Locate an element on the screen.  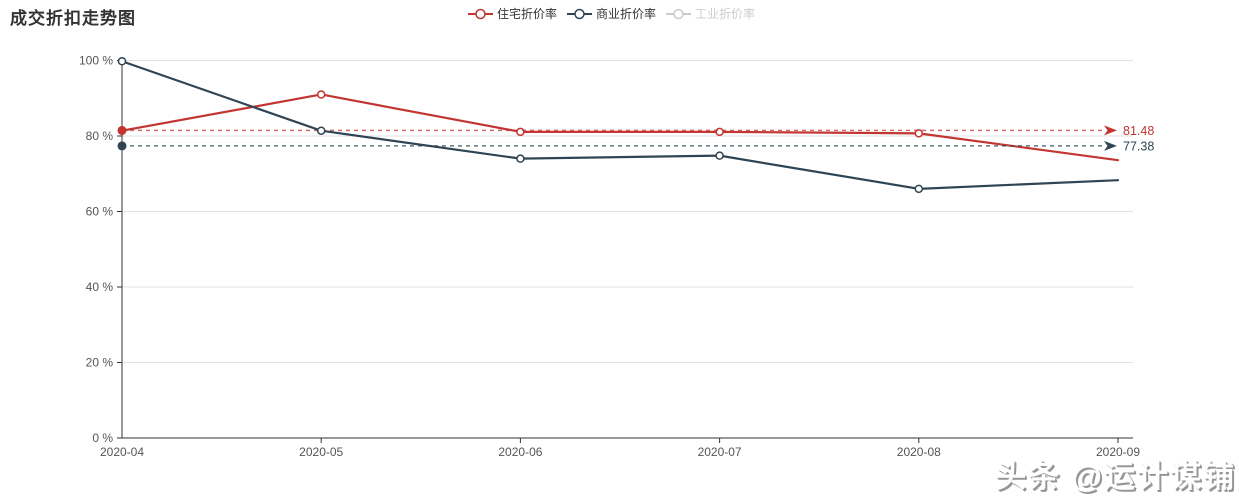
markline-value-label: 77.38 is located at coordinates (1138, 146).